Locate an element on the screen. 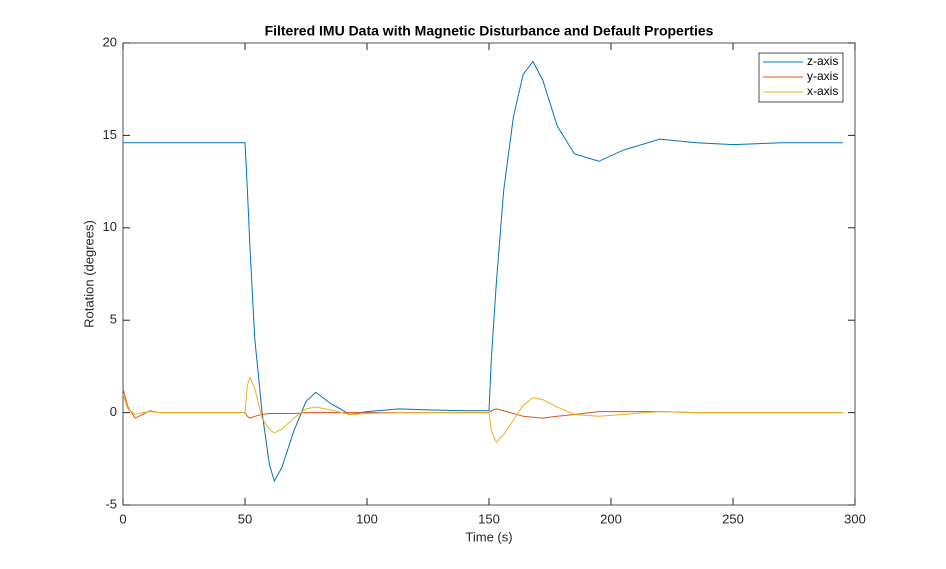 The image size is (946, 569). y-axis-label: Rotation (degrees) is located at coordinates (88, 274).